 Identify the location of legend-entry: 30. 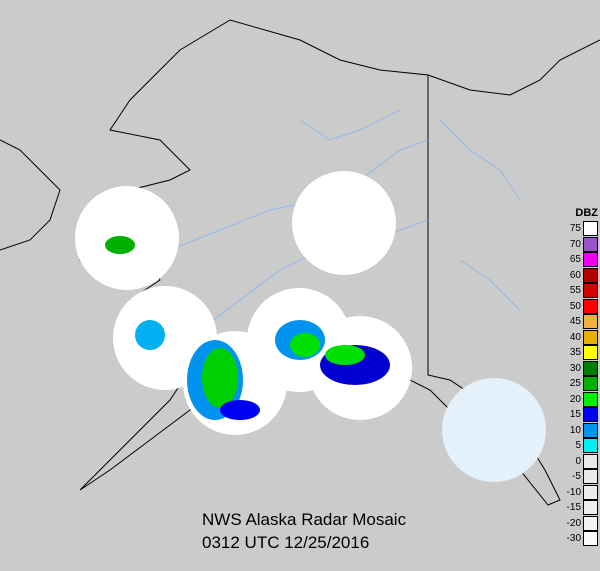
(583, 368).